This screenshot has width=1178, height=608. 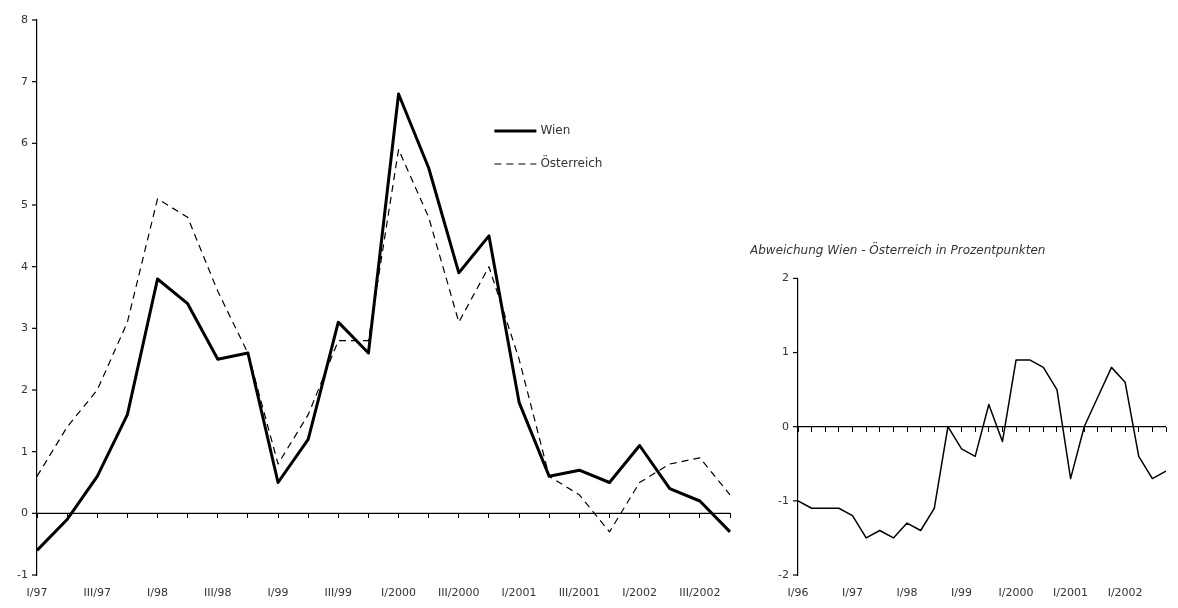 I want to click on chart-title: Abweichung Wien - Österreich in Prozentpunkten, so click(x=897, y=249).